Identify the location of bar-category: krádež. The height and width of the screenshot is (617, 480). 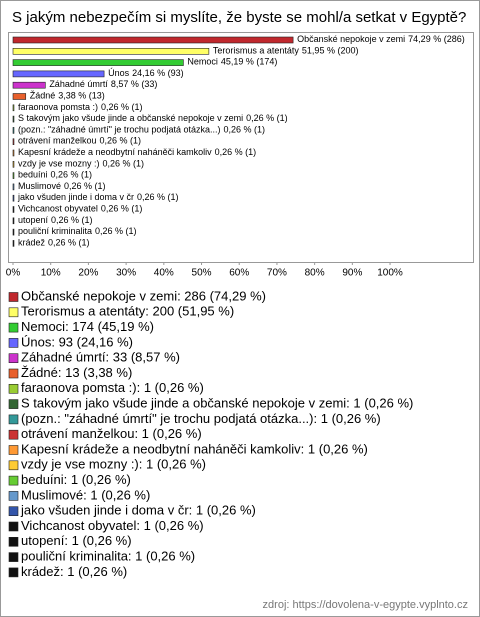
(32, 243).